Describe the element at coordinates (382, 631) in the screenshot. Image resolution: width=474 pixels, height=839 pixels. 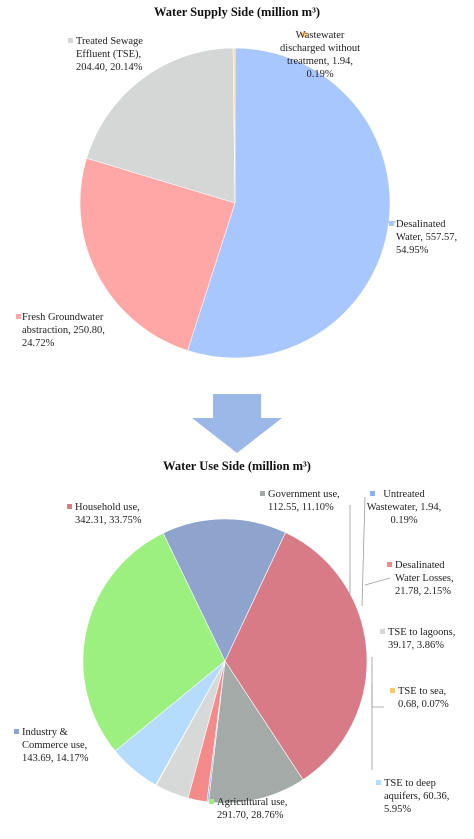
I see `legend-marker-tse-to-lagoons` at that location.